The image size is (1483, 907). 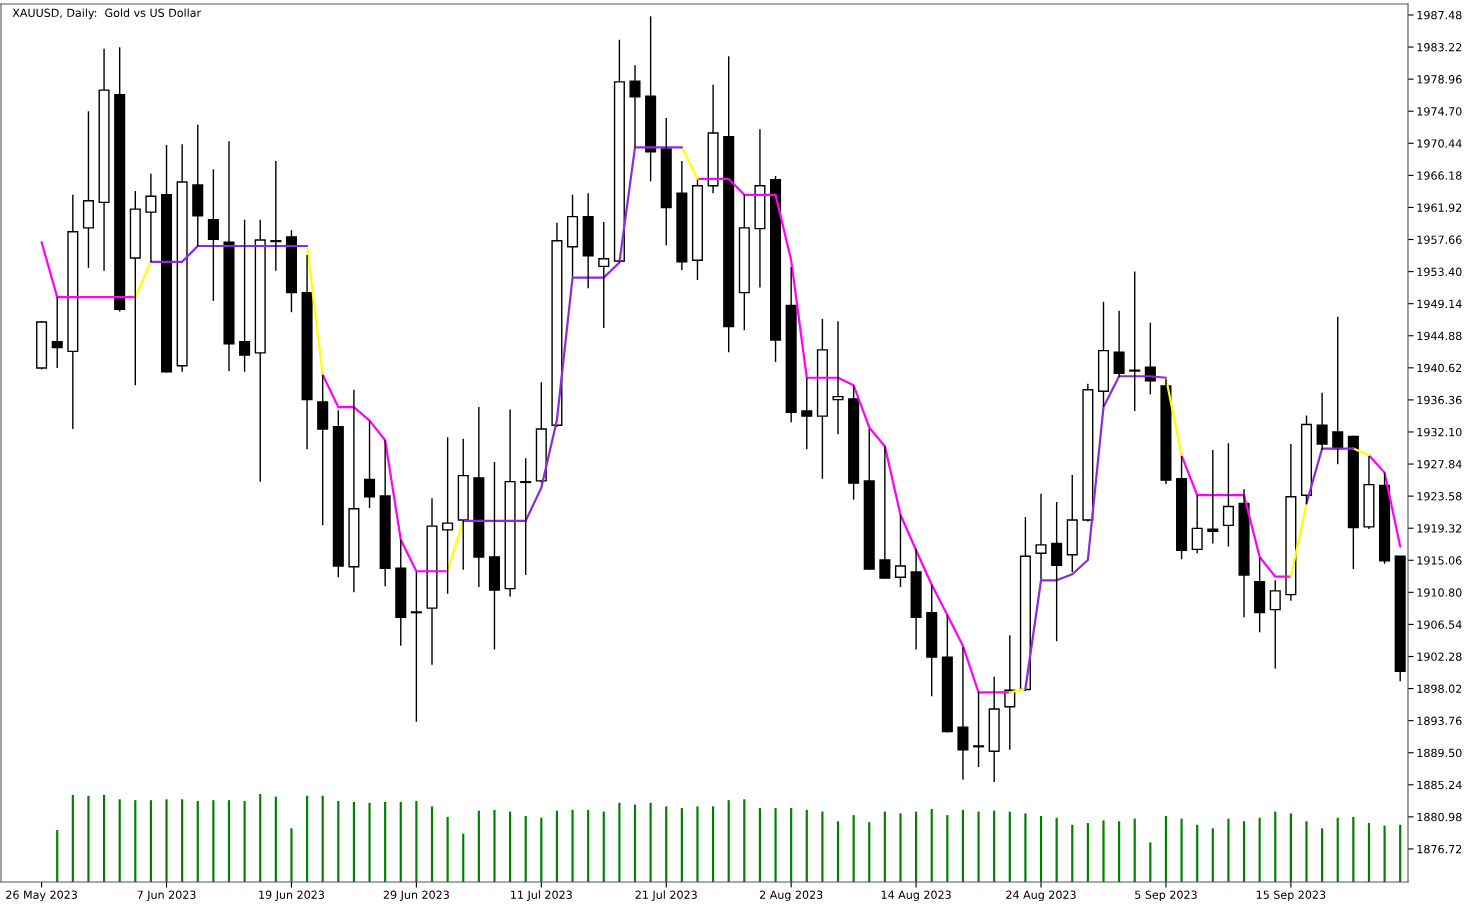 What do you see at coordinates (1041, 896) in the screenshot?
I see `x-tick-label: 24 Aug 2023` at bounding box center [1041, 896].